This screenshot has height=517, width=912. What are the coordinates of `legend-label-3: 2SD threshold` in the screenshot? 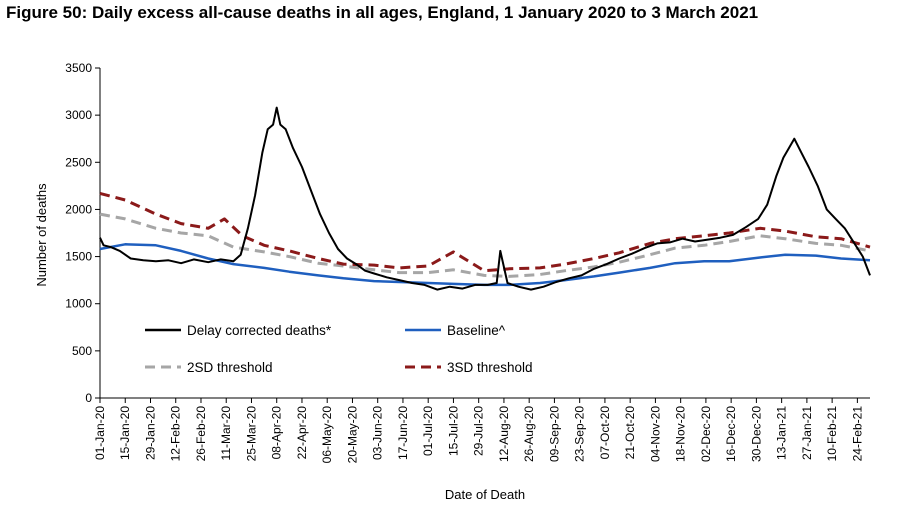 It's located at (230, 367).